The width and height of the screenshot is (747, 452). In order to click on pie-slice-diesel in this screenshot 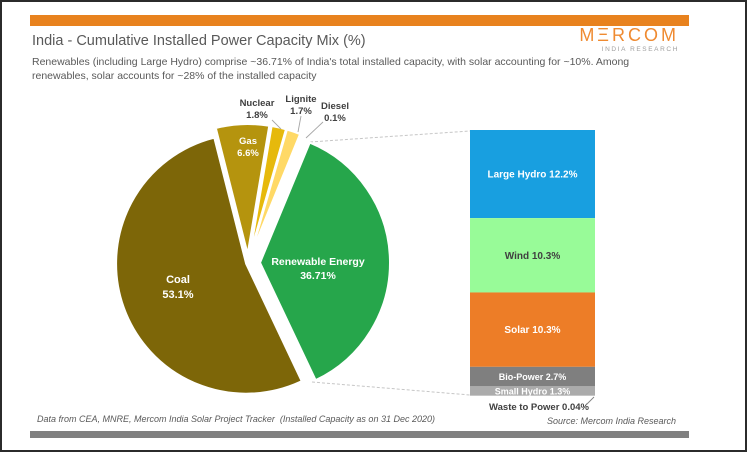, I will do `click(276, 194)`.